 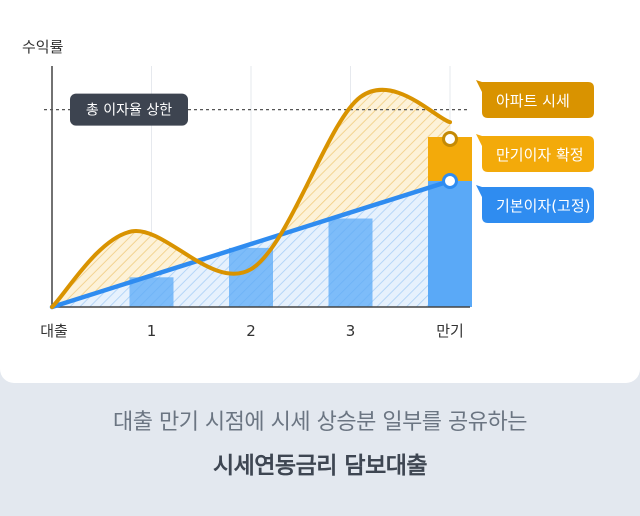 I want to click on x-tick-label-3: 3, so click(x=351, y=331).